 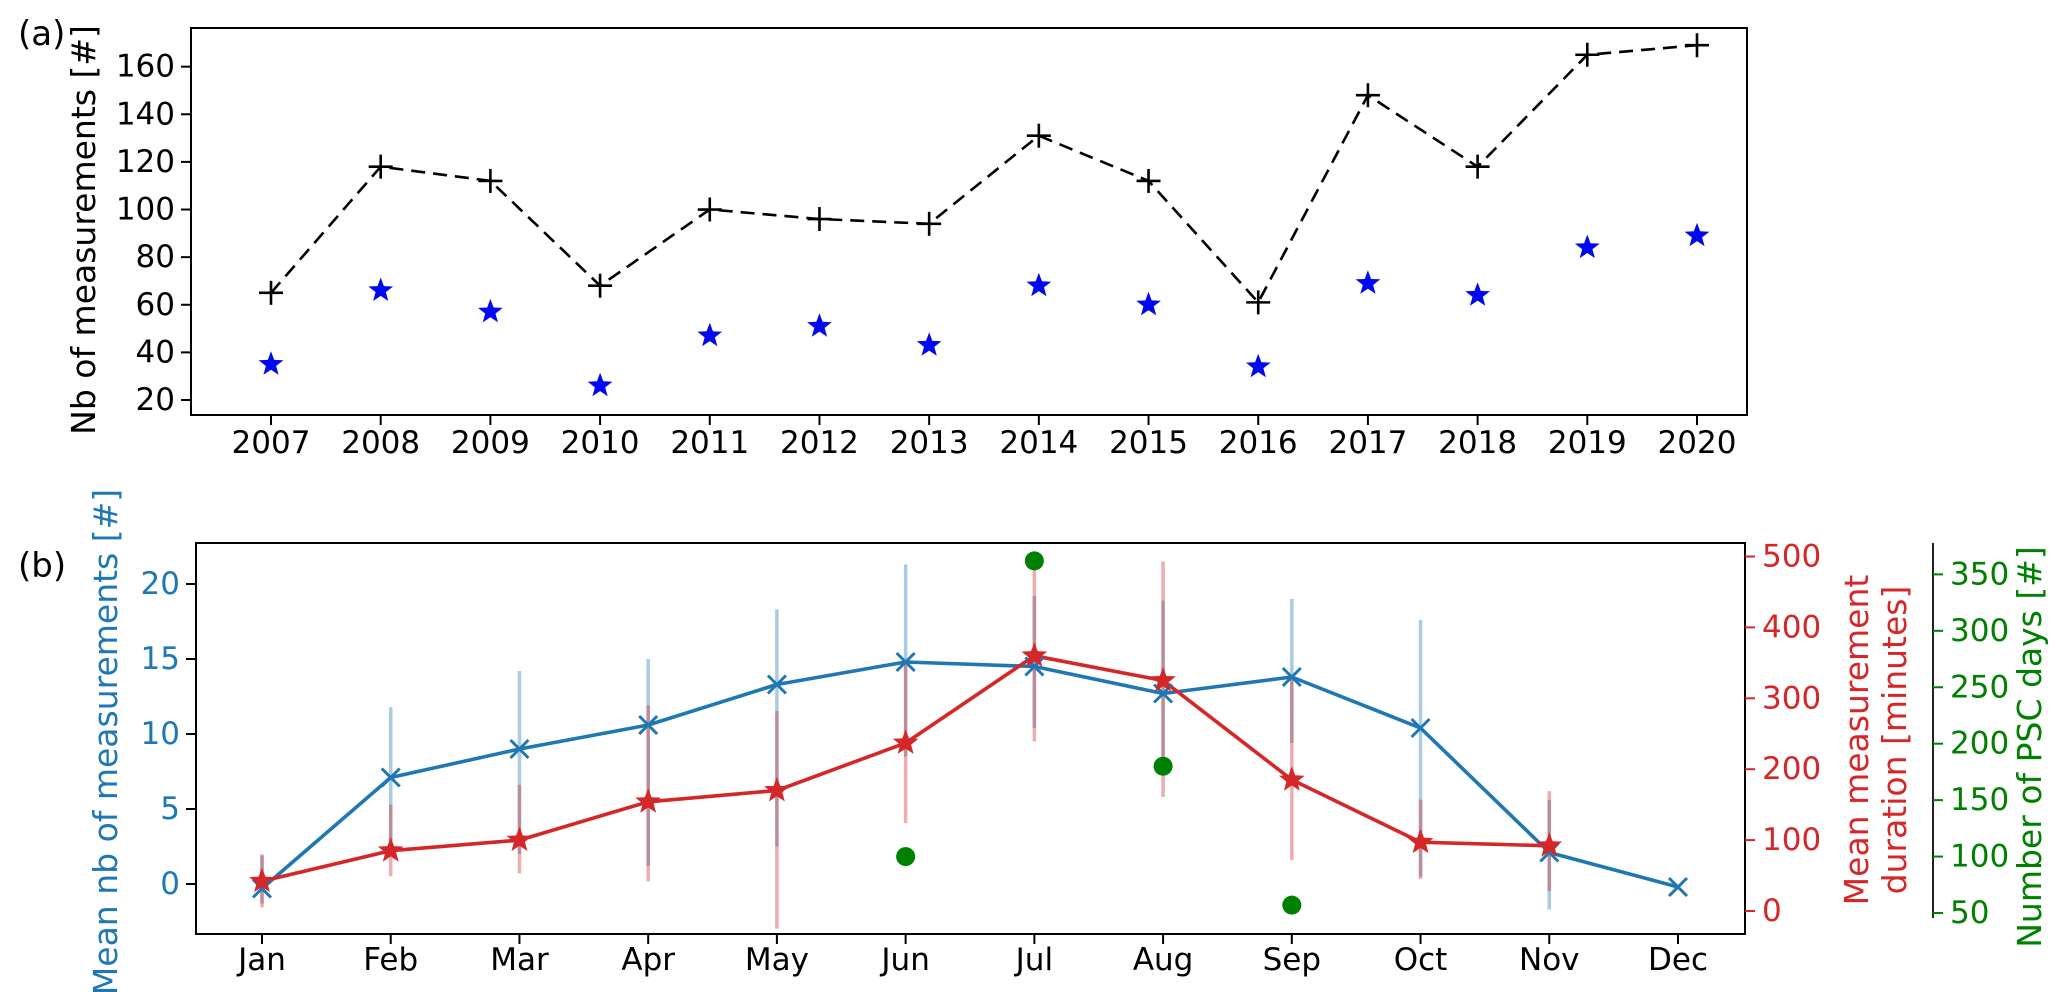 What do you see at coordinates (519, 960) in the screenshot?
I see `panel-b-x-tick-label: Mar` at bounding box center [519, 960].